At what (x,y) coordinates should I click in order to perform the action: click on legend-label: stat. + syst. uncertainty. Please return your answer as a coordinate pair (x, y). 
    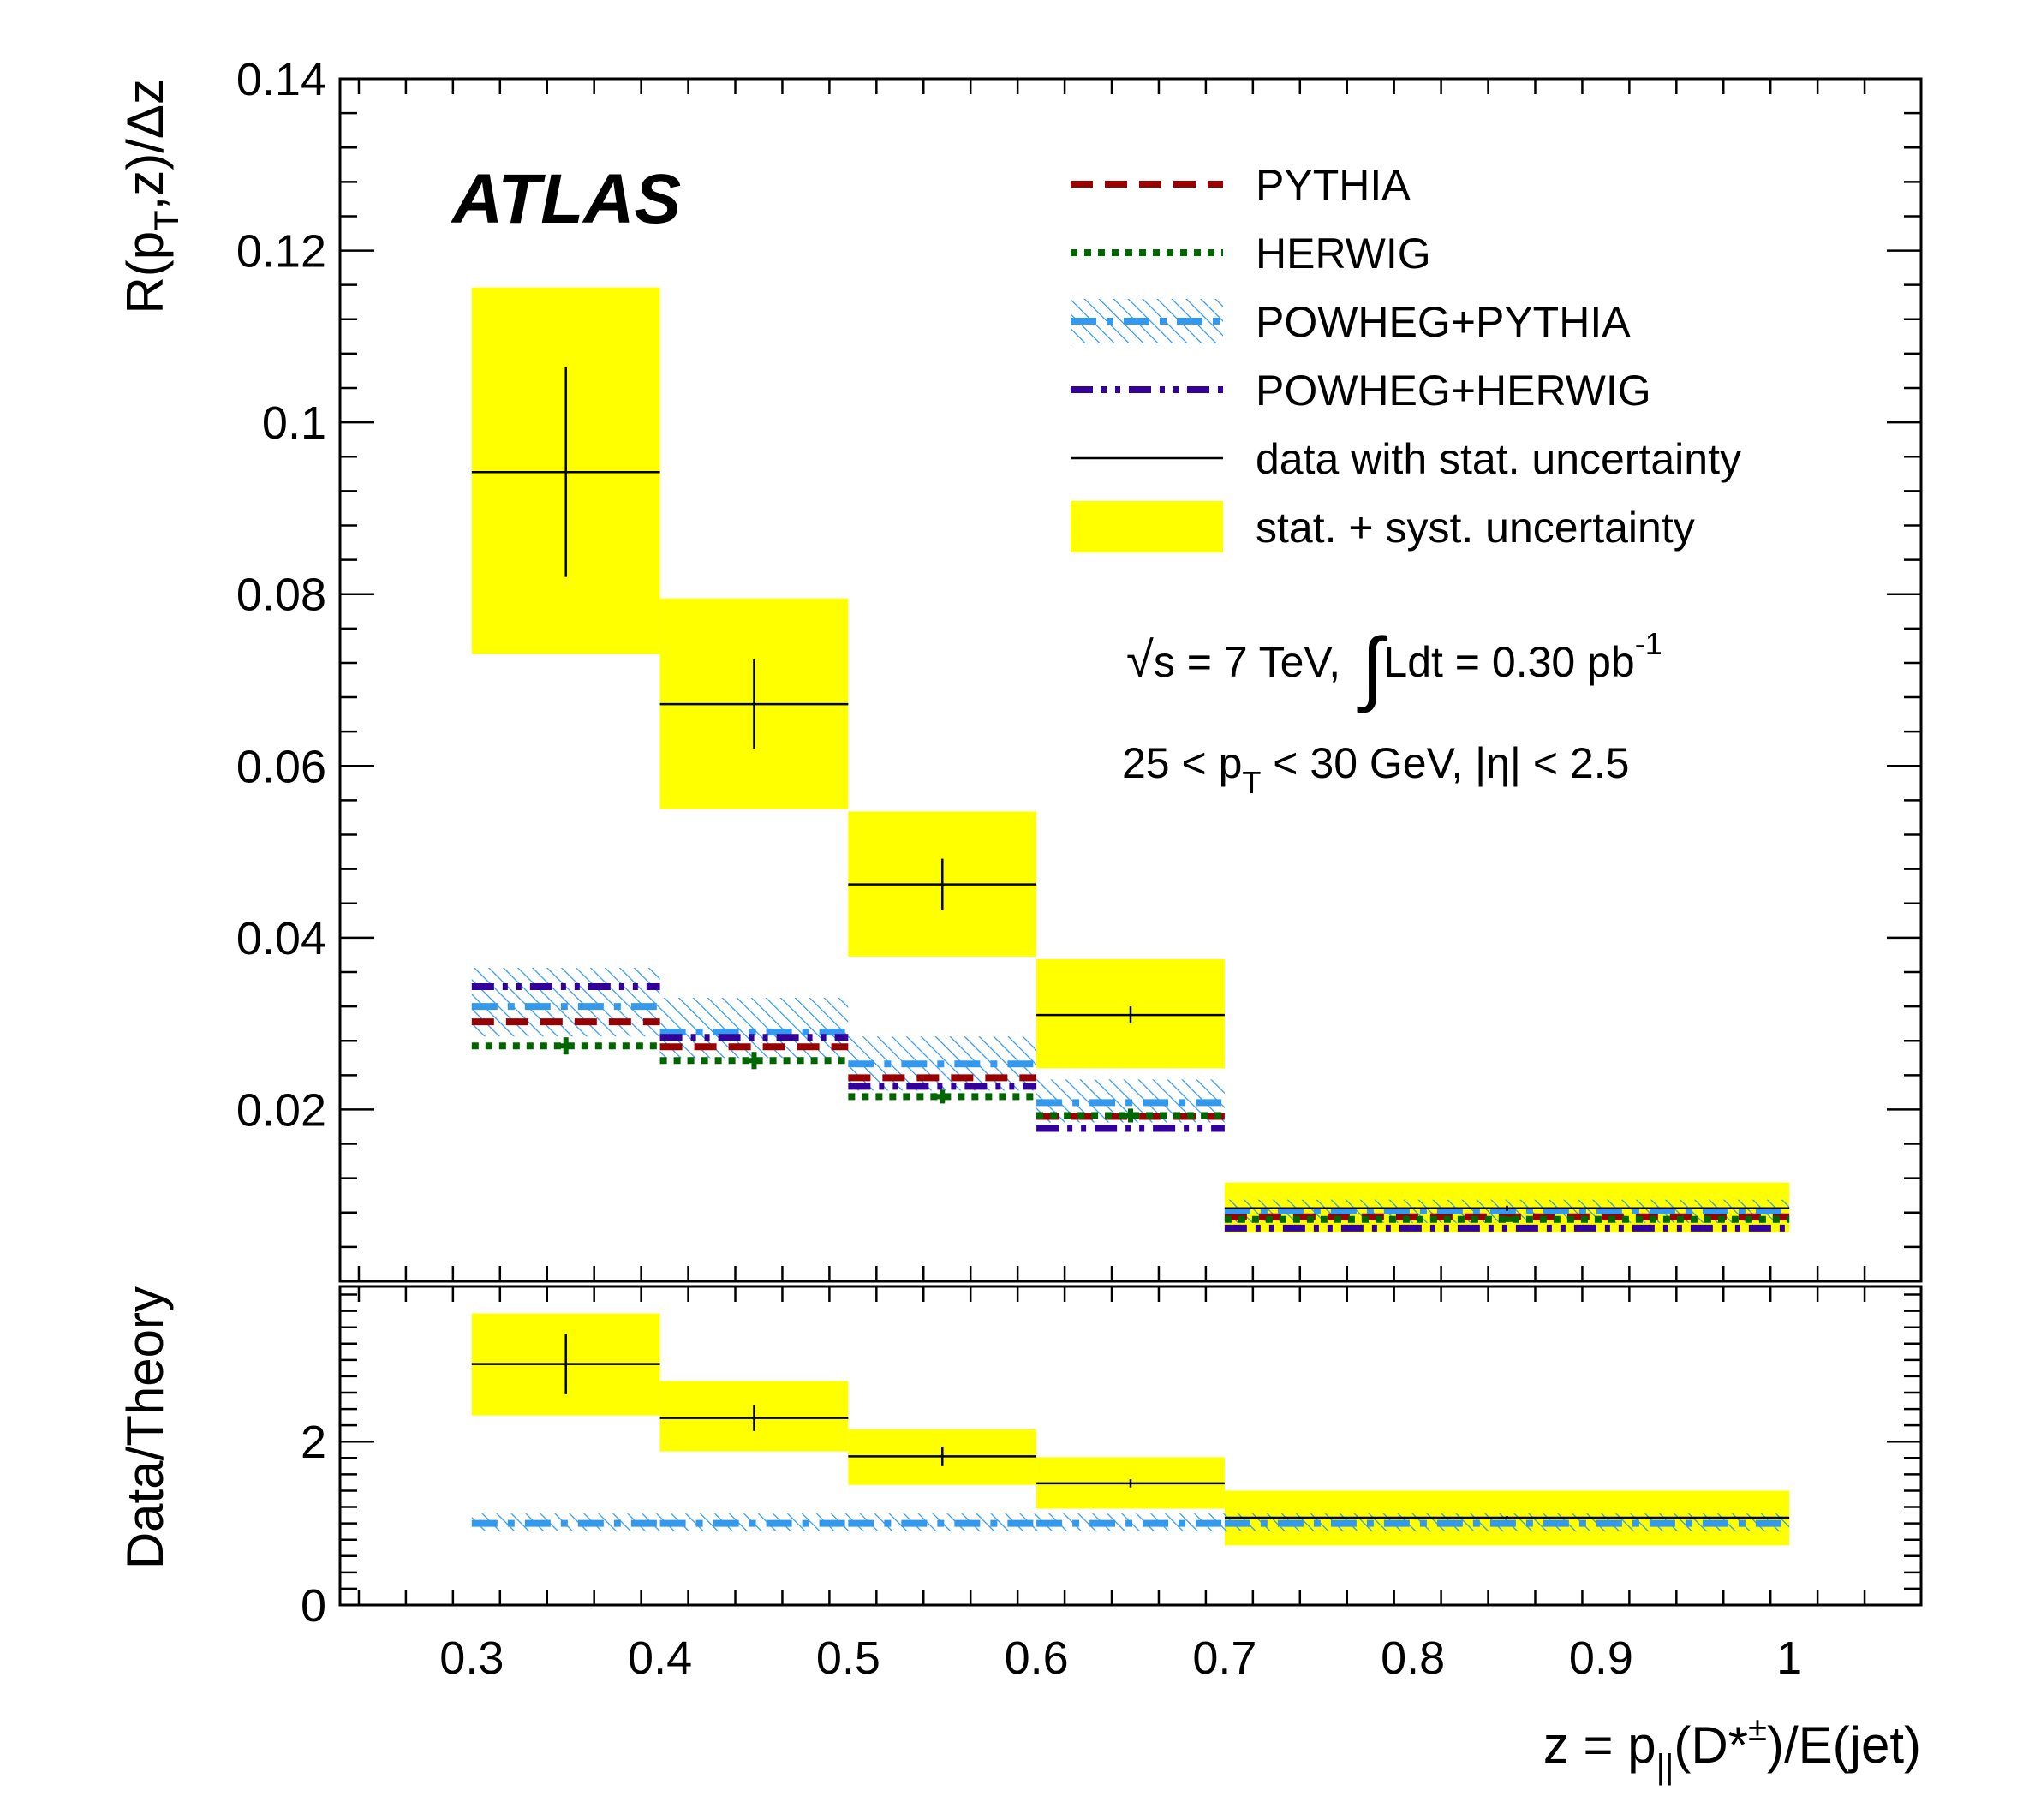
    Looking at the image, I should click on (1475, 528).